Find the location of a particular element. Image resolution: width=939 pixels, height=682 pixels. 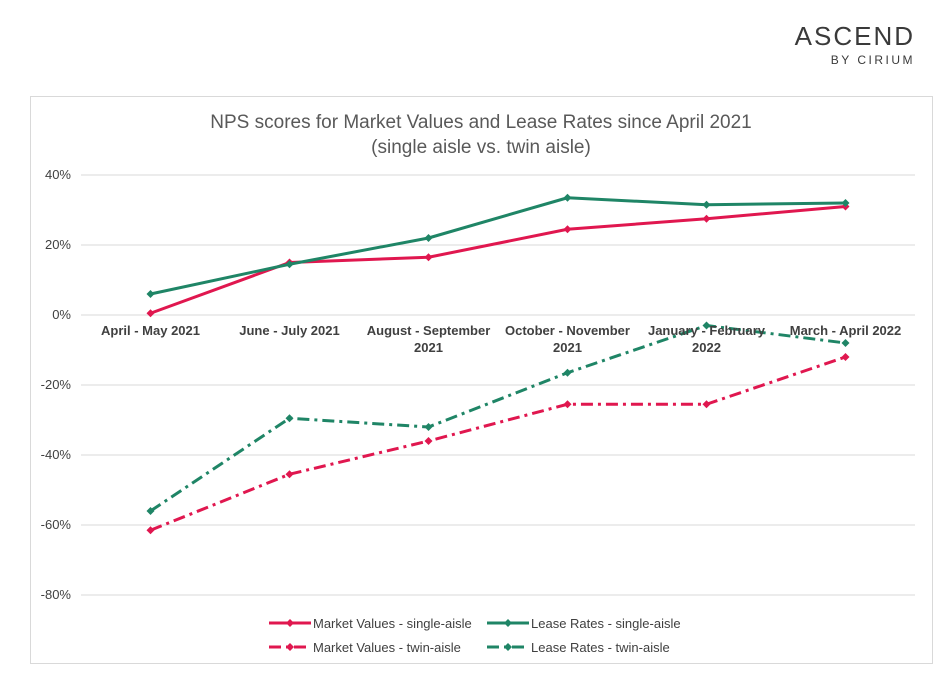

legend-label: Lease Rates - single-aisle is located at coordinates (606, 623).